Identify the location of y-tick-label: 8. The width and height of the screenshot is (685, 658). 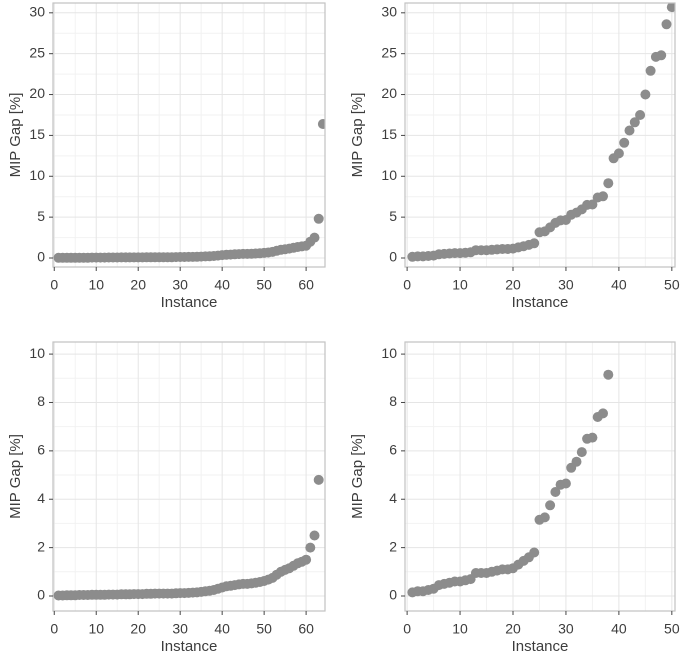
(393, 401).